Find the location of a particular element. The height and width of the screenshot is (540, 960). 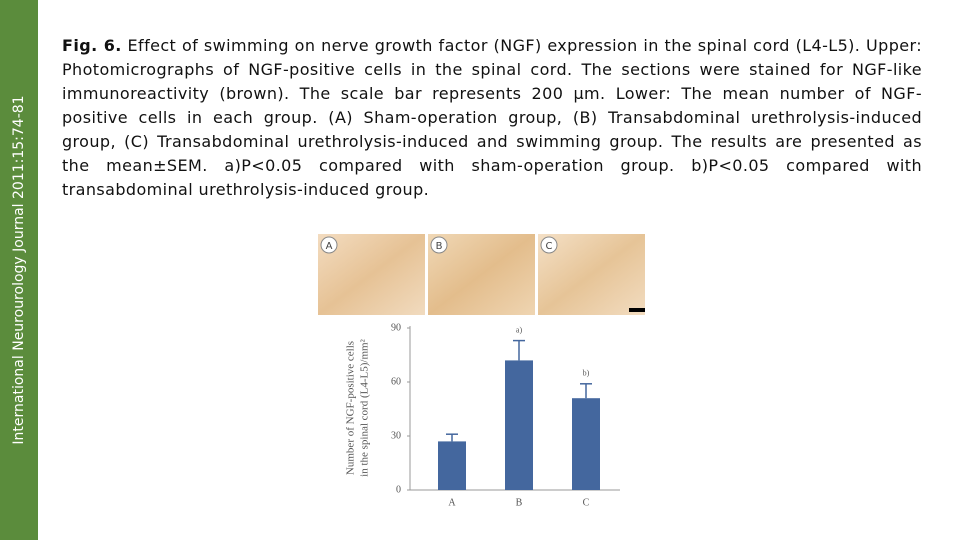

y-tick-label: 30 is located at coordinates (396, 435).